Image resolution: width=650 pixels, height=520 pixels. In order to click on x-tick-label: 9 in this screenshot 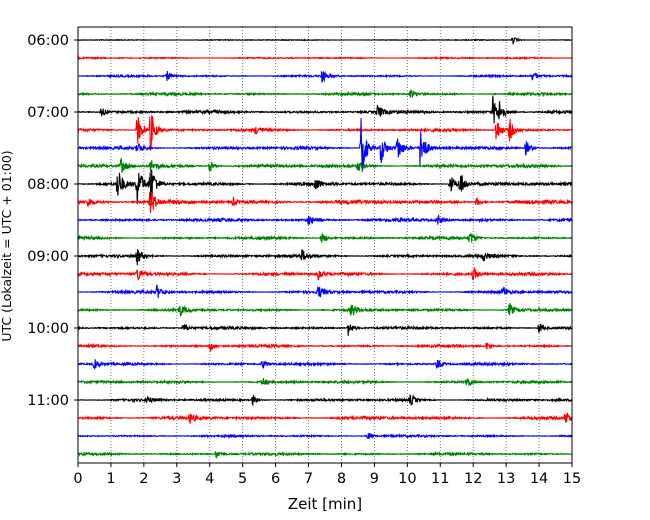, I will do `click(374, 479)`.